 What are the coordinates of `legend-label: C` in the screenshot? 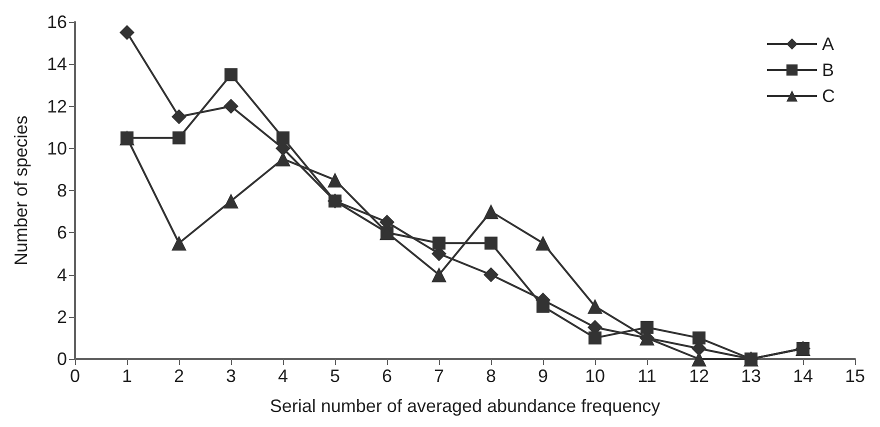 It's located at (828, 96).